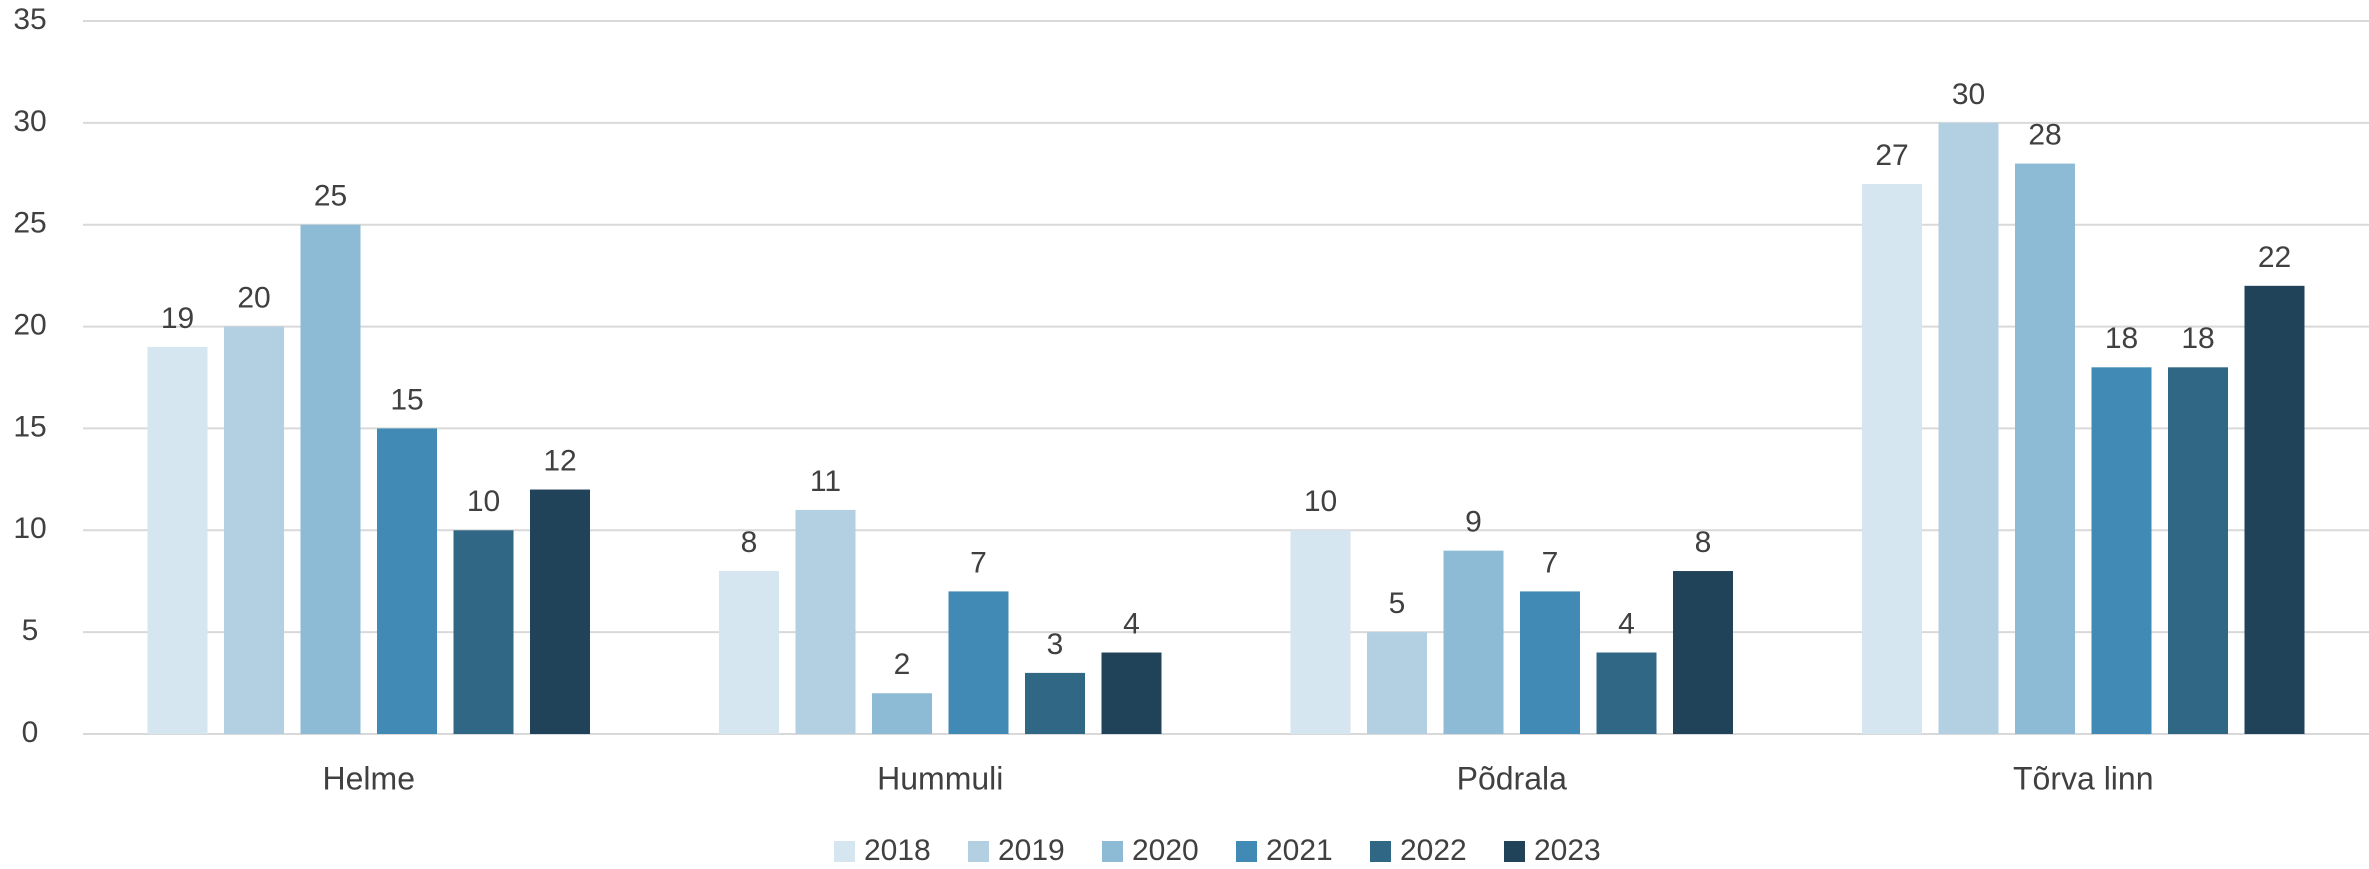  I want to click on legend-label: 2021, so click(1299, 850).